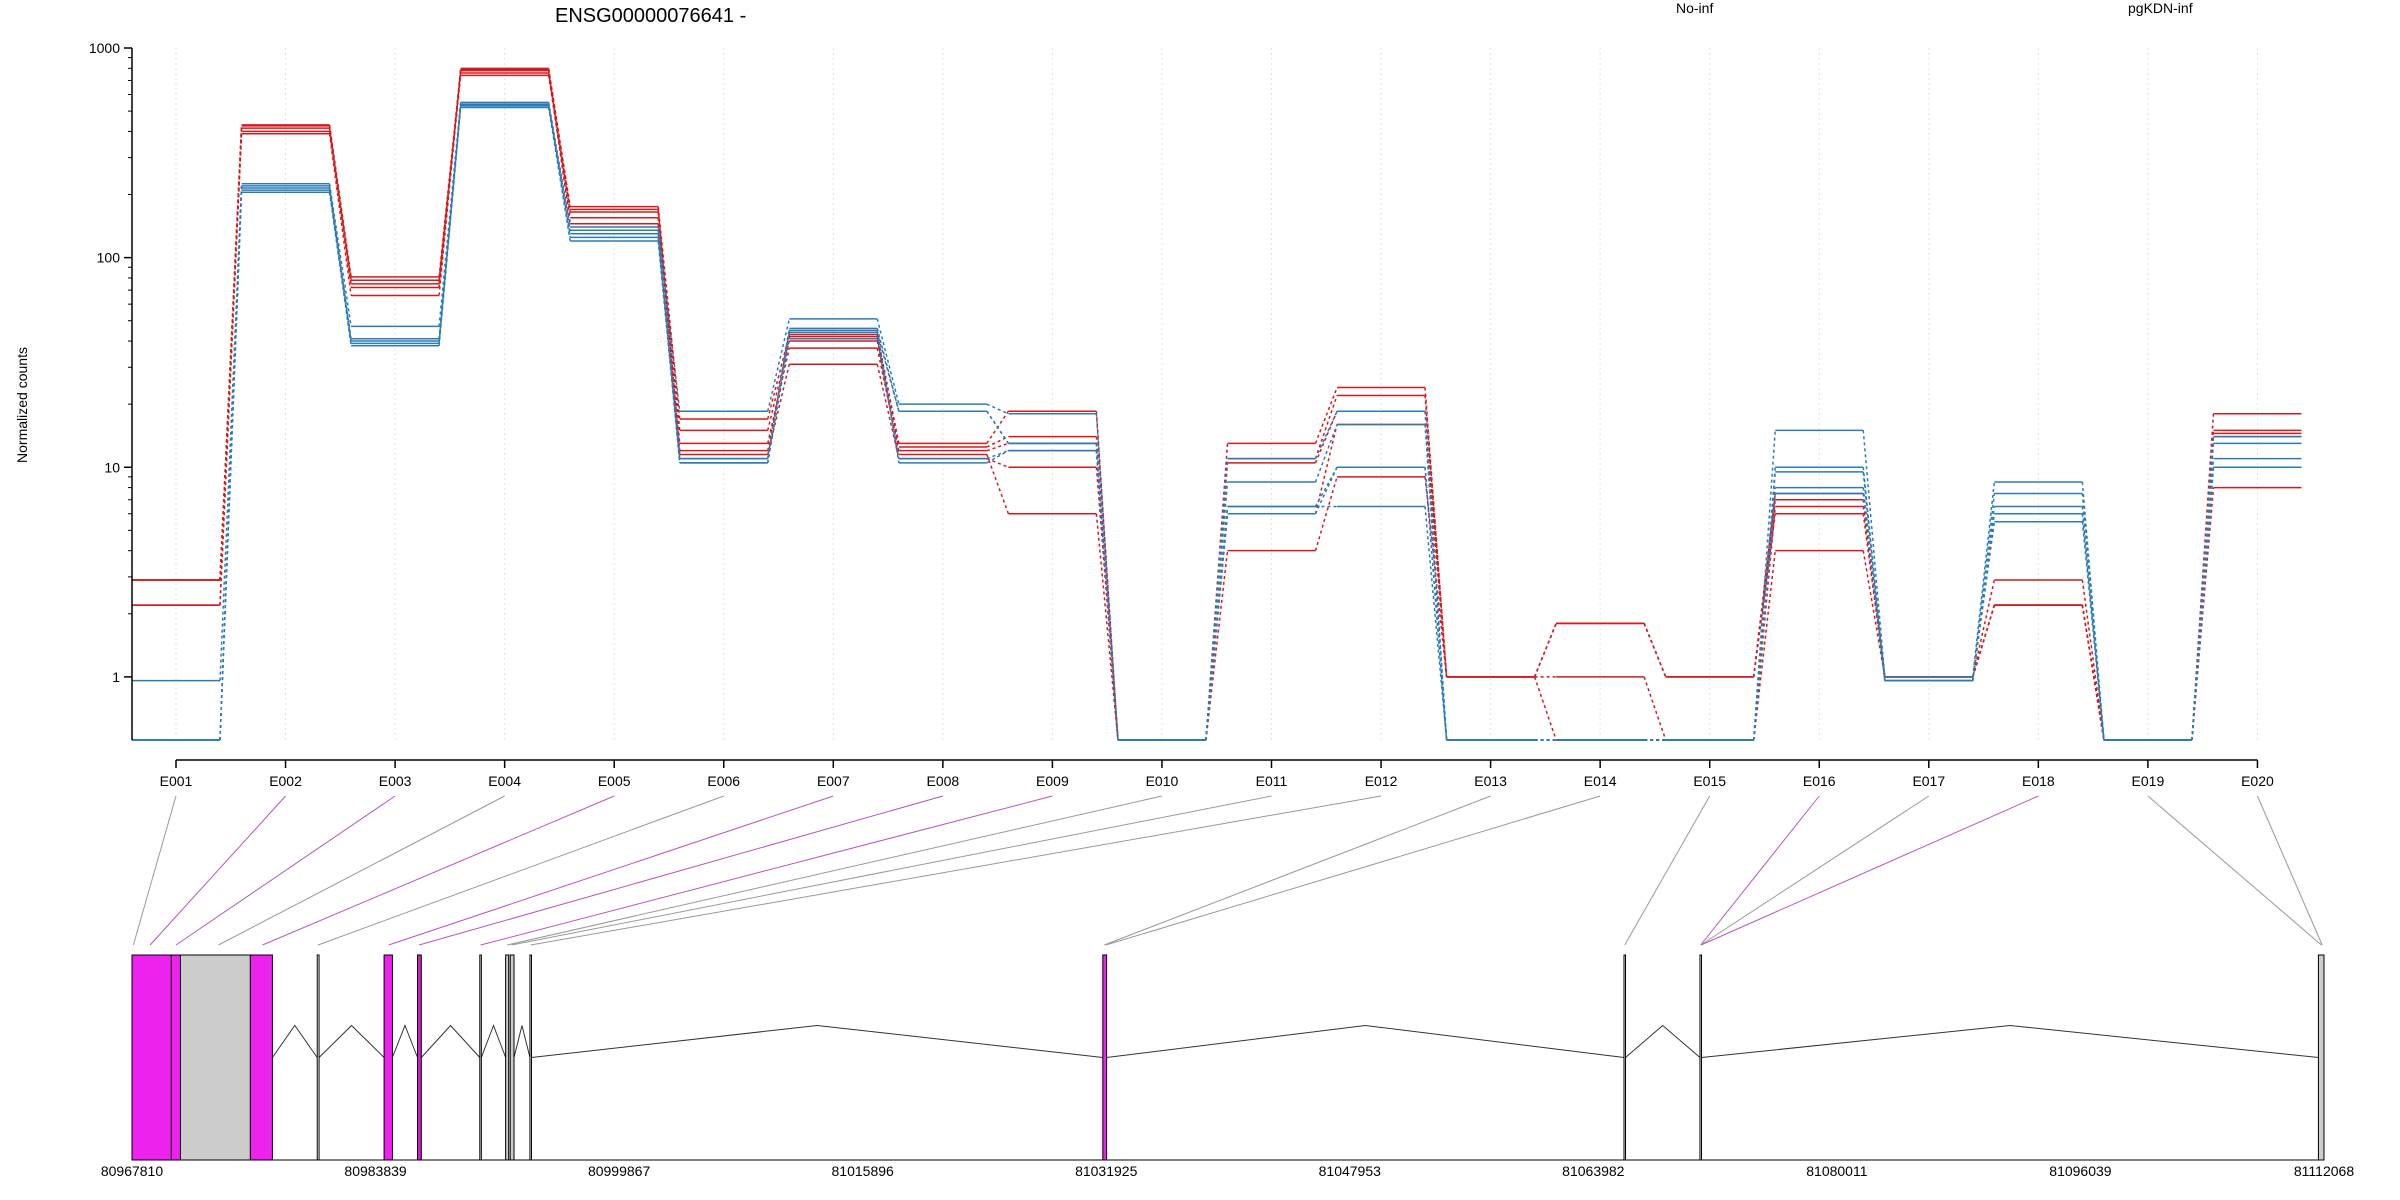  I want to click on genomic-coordinate-81047953: 81047953, so click(1350, 1171).